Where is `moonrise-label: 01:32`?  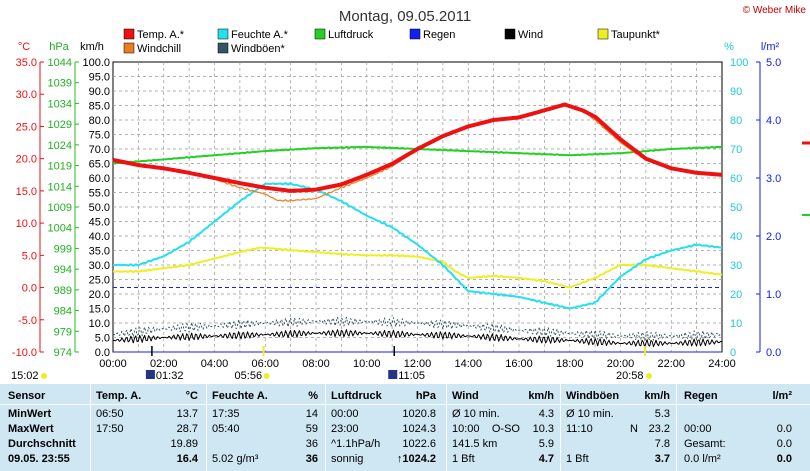
moonrise-label: 01:32 is located at coordinates (170, 376).